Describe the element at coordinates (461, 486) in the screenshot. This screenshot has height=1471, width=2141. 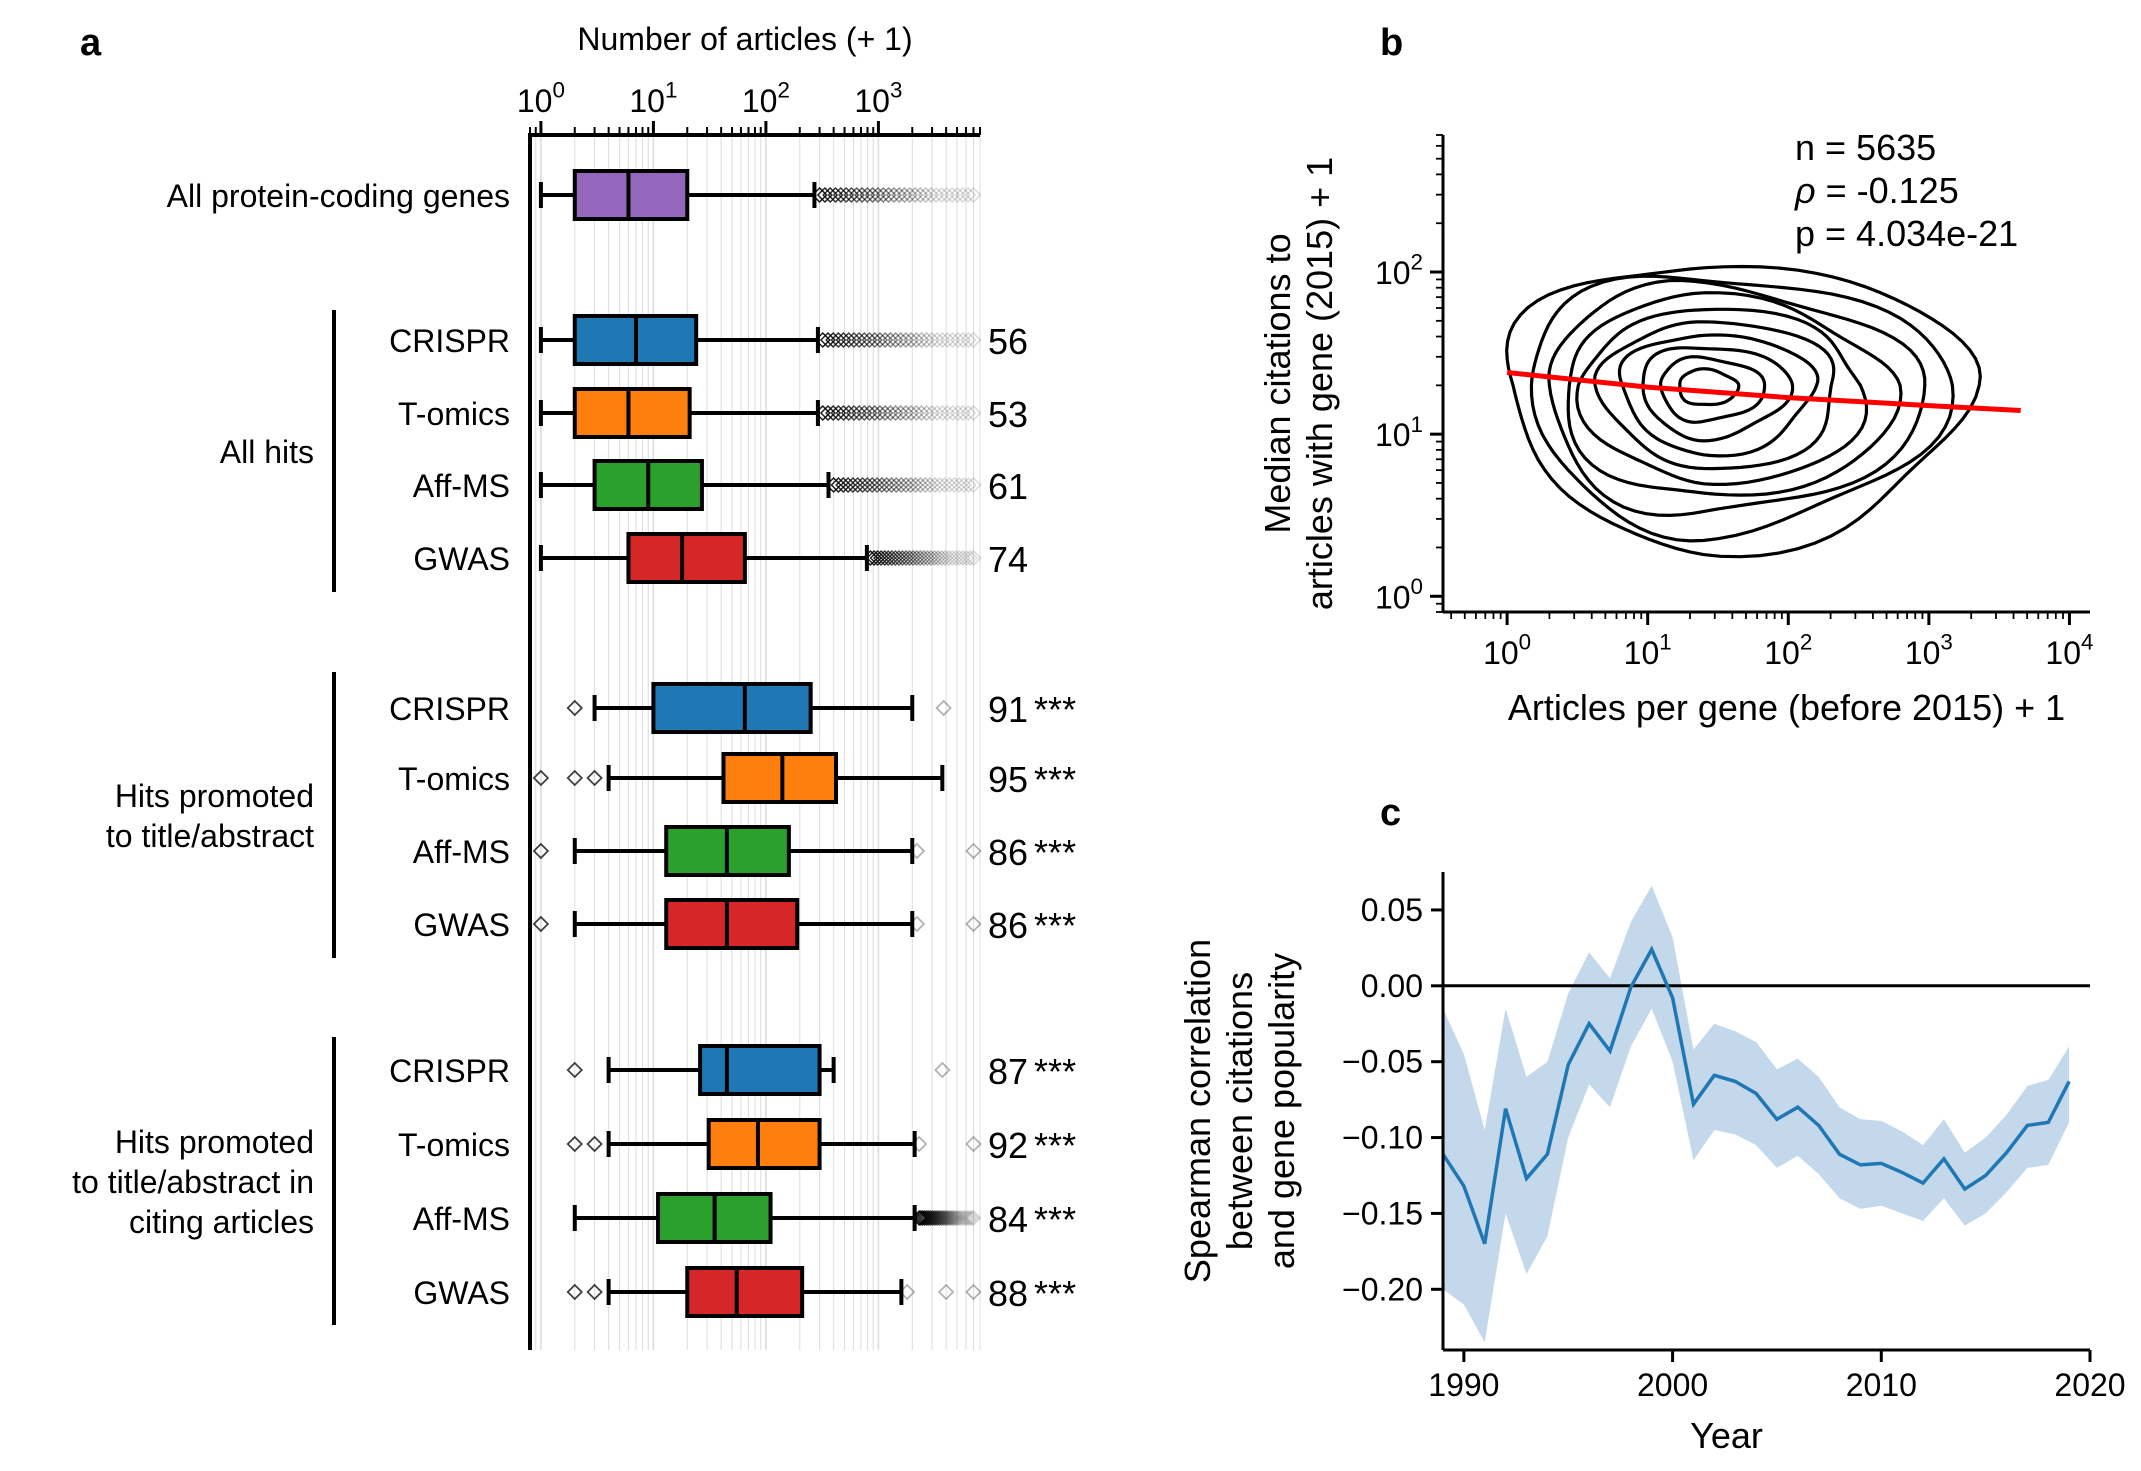
I see `row-label: Aff-MS` at that location.